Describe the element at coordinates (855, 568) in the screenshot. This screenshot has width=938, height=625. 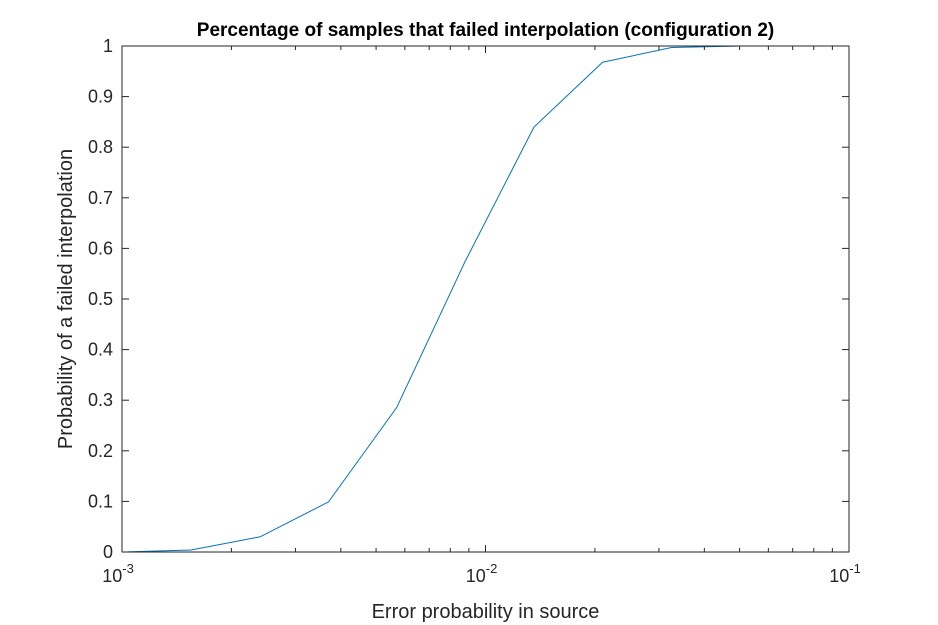
I see `x-tick-label-exponent: -1` at that location.